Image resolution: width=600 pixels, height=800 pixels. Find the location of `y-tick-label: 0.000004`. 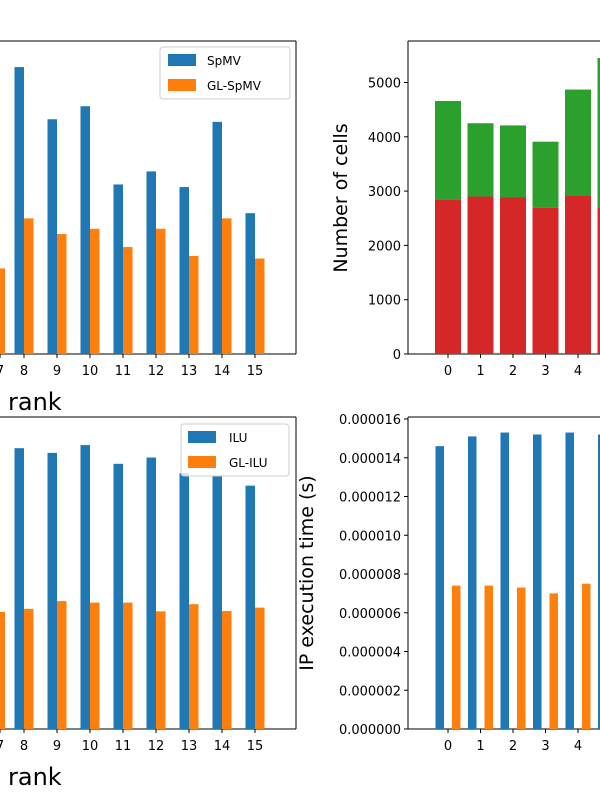

y-tick-label: 0.000004 is located at coordinates (370, 653).